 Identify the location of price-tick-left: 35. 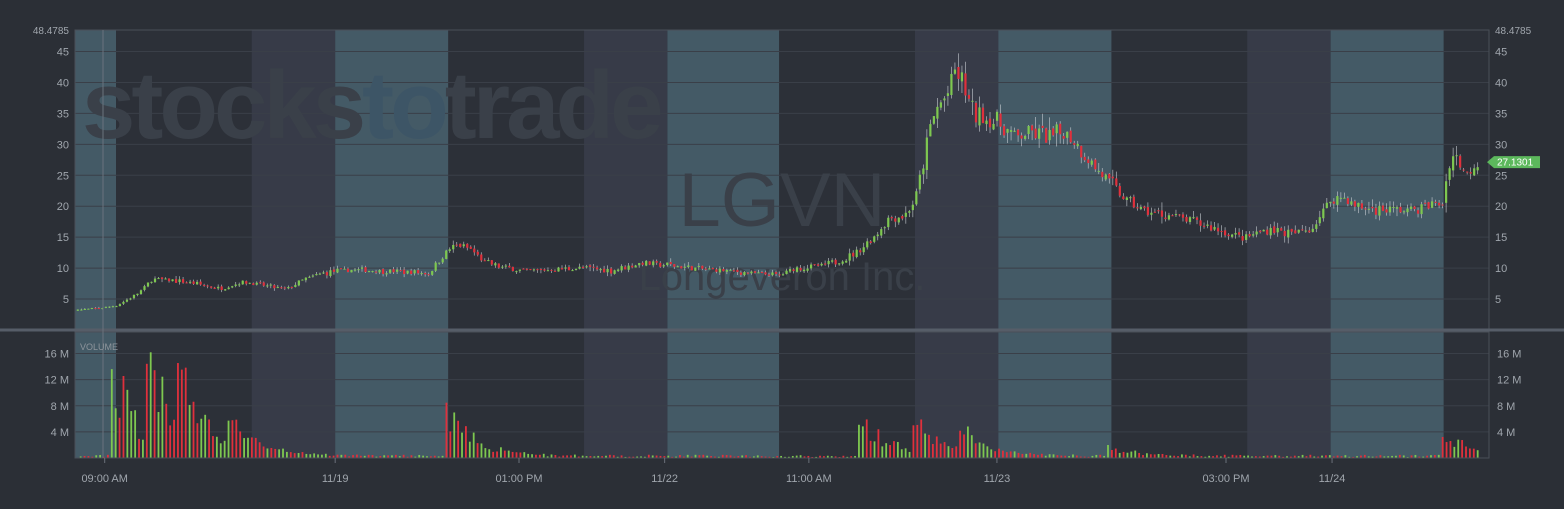
(63, 114).